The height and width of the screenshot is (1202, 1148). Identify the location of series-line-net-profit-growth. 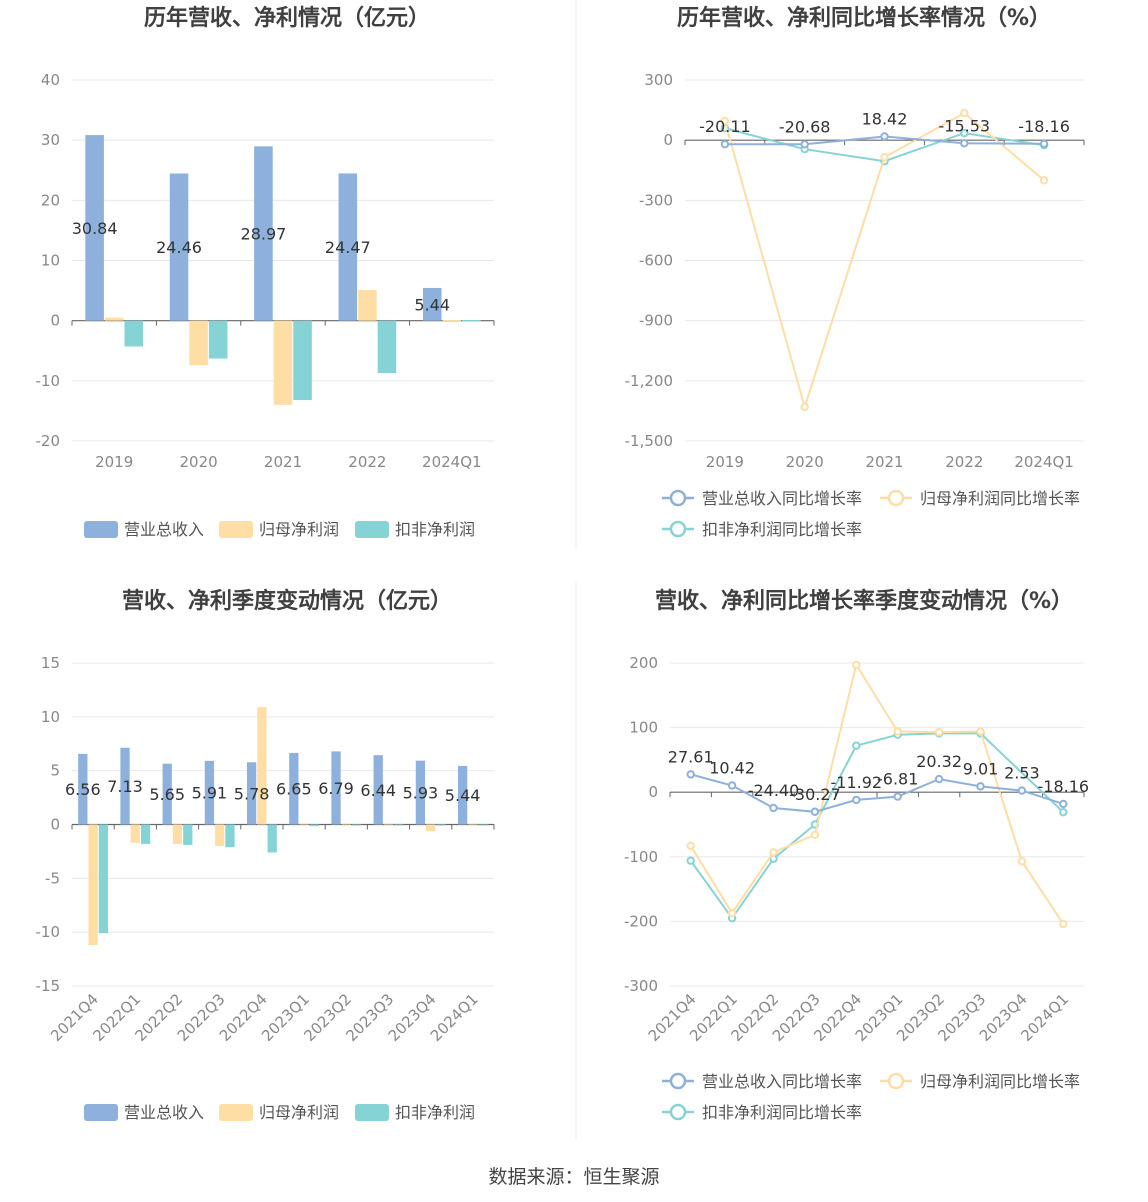
(877, 793).